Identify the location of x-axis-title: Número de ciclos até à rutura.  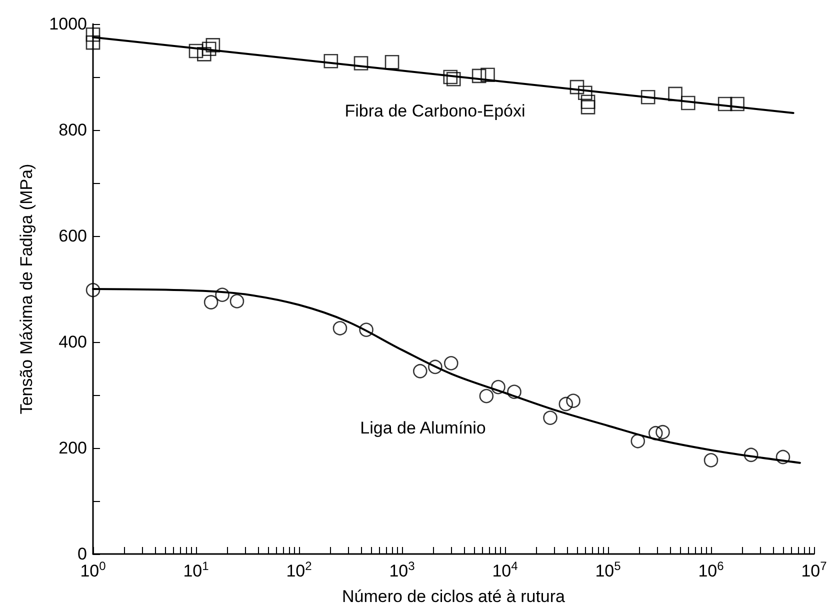
(454, 596).